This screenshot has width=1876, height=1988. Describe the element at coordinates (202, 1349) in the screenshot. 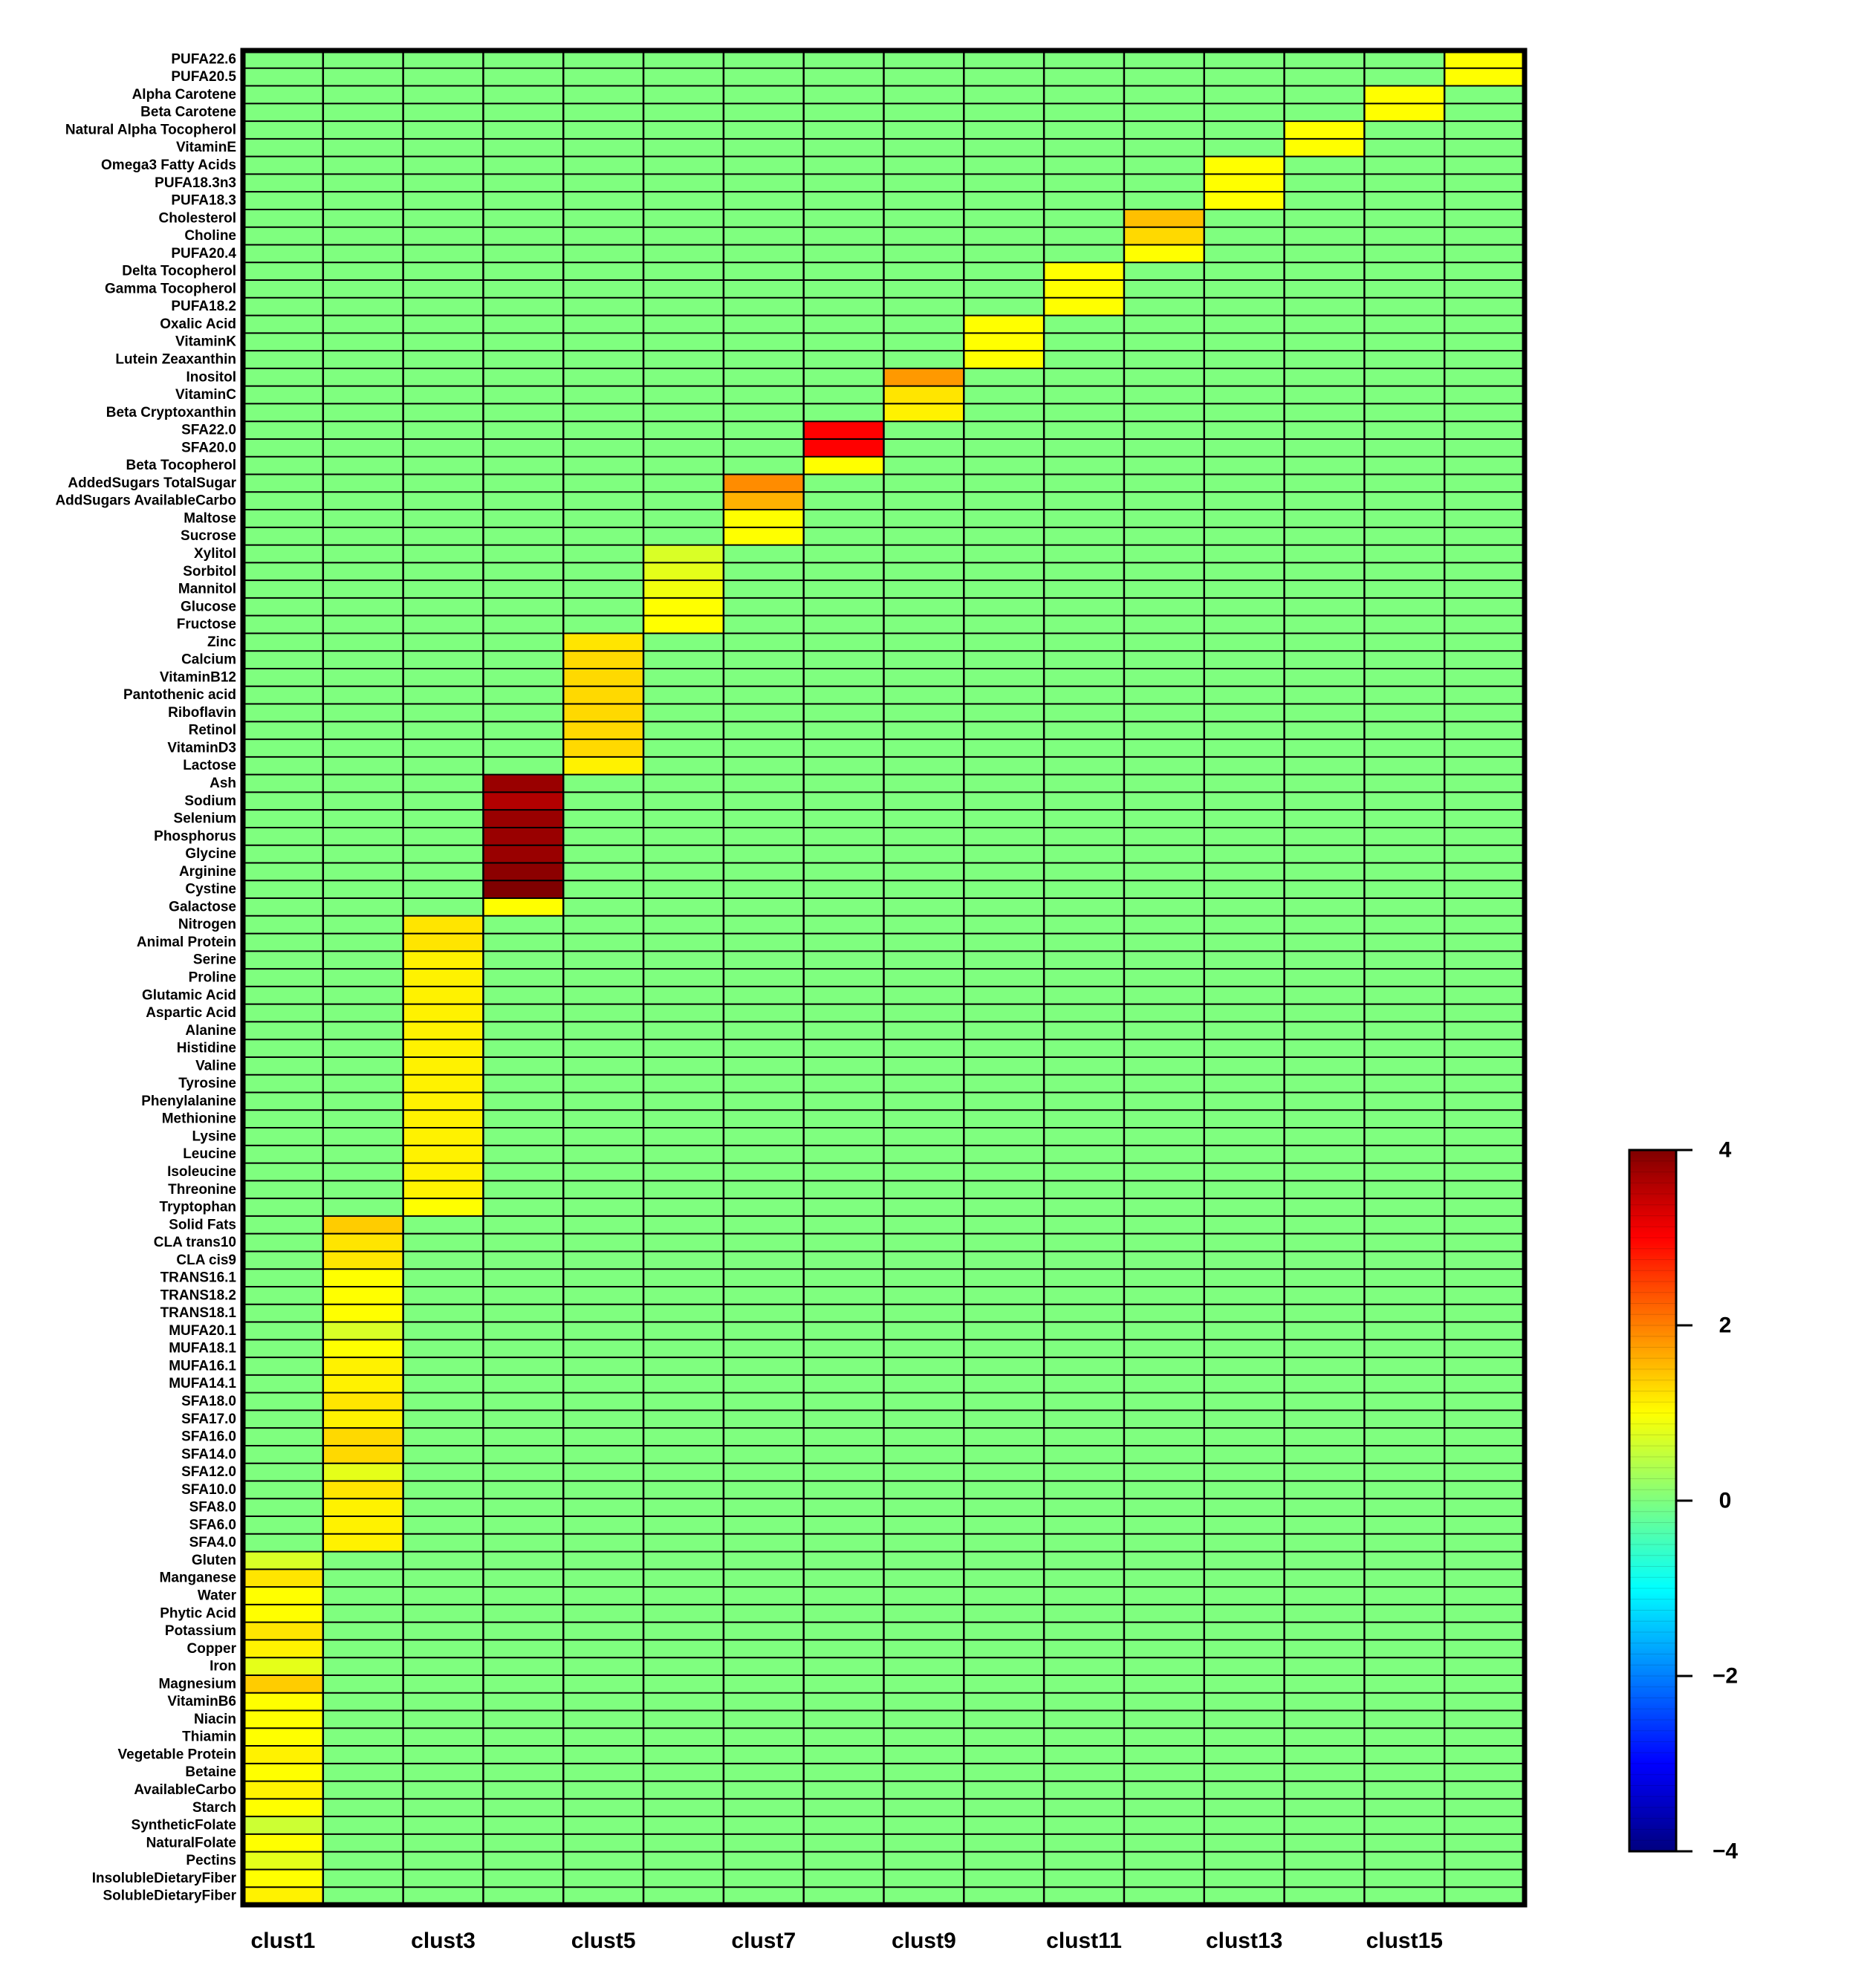

I see `row-label: MUFA18.1` at that location.